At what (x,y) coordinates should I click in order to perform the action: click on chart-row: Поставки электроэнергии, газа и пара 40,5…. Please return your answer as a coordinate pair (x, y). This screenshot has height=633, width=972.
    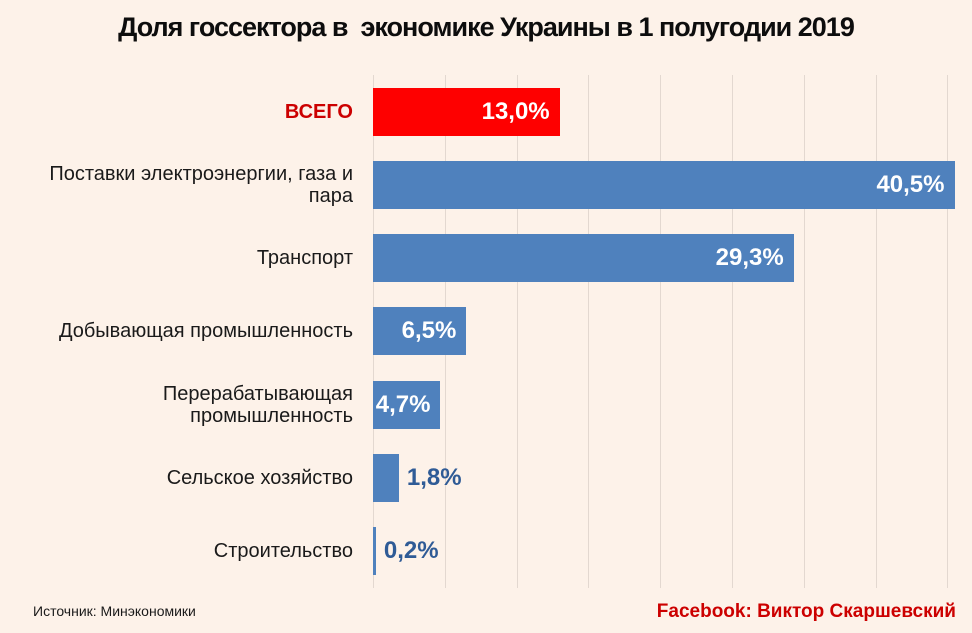
    Looking at the image, I should click on (486, 184).